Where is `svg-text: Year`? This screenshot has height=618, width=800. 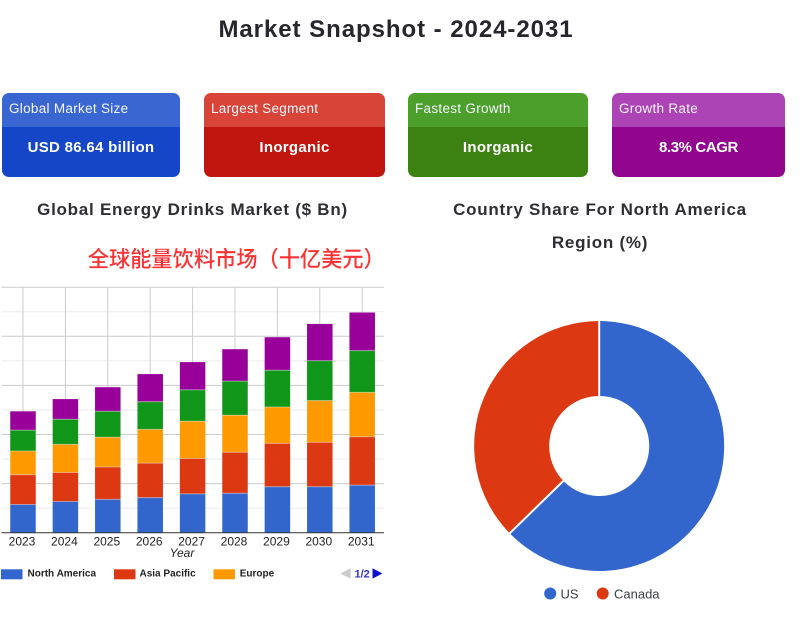 svg-text: Year is located at coordinates (183, 553).